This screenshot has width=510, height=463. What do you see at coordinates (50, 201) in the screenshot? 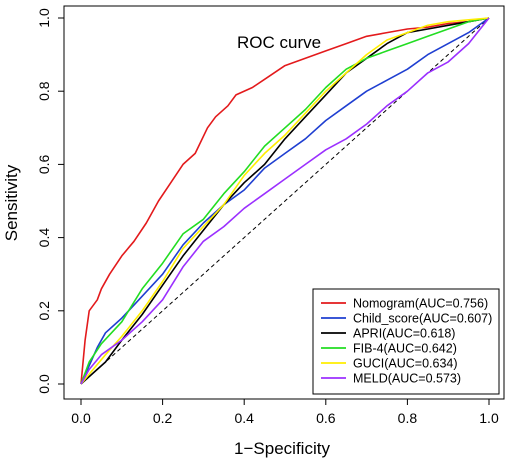
I see `y-axis: 0.0 0.2 0.4 0.6 0.8 1.0` at bounding box center [50, 201].